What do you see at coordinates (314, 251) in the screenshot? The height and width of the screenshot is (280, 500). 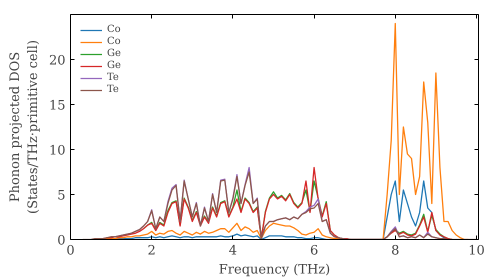 I see `x-tick-label: 6` at bounding box center [314, 251].